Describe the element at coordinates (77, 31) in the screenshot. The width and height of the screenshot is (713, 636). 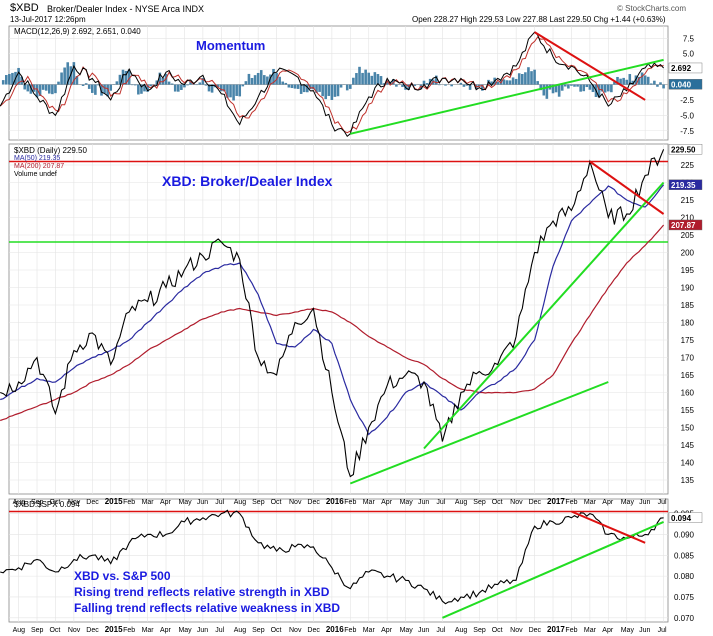
I see `macd-legend: MACD(12,26,9) 2.692, 2.651, 0.040` at that location.